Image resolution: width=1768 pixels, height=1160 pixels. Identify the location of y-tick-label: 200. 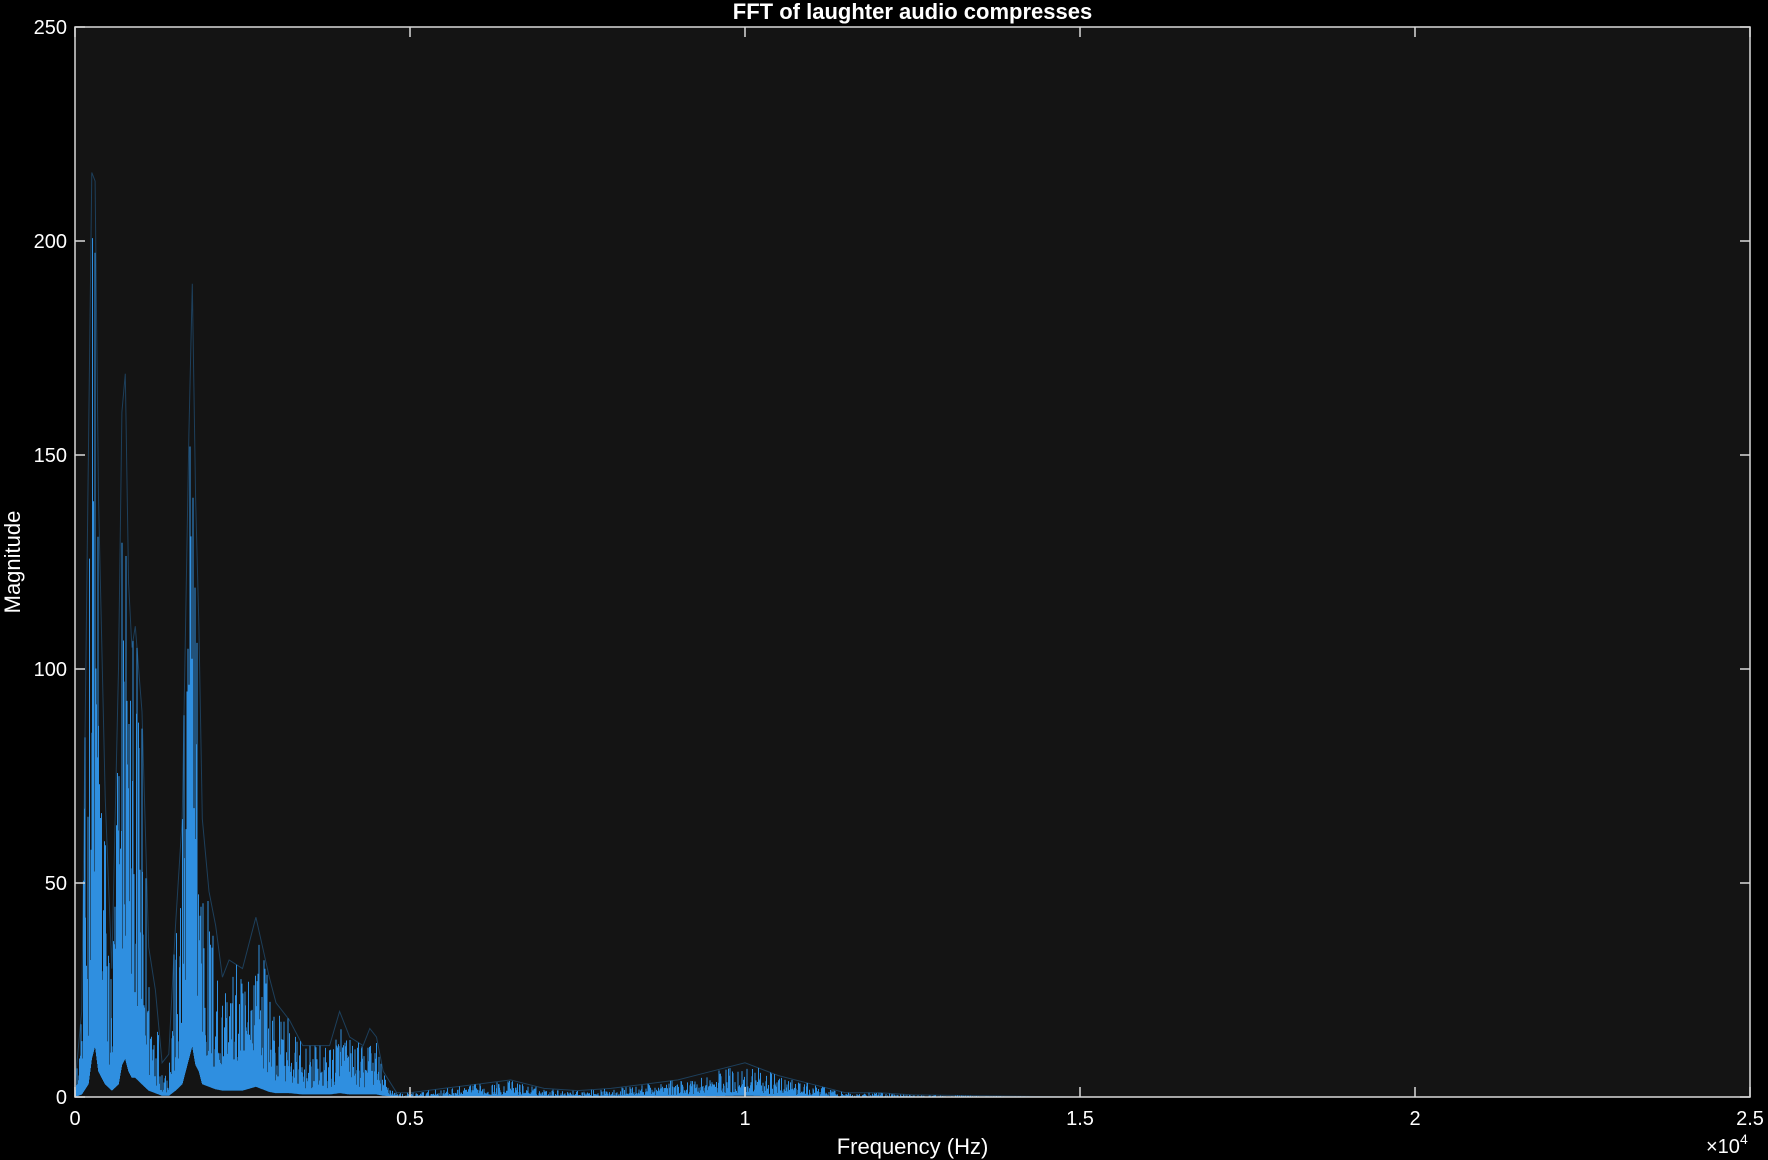
(50, 242).